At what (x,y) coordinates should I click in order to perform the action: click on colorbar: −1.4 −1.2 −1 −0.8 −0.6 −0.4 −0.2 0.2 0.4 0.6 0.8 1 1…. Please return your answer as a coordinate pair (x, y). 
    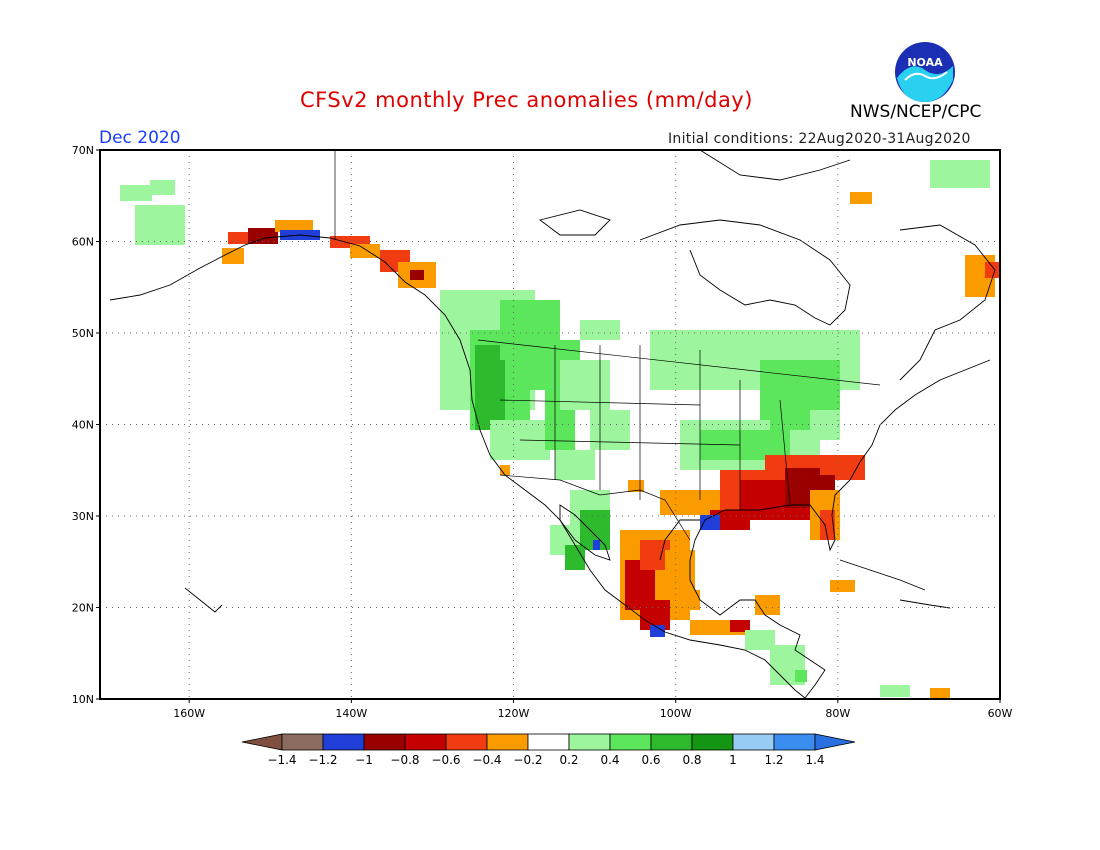
    Looking at the image, I should click on (548, 750).